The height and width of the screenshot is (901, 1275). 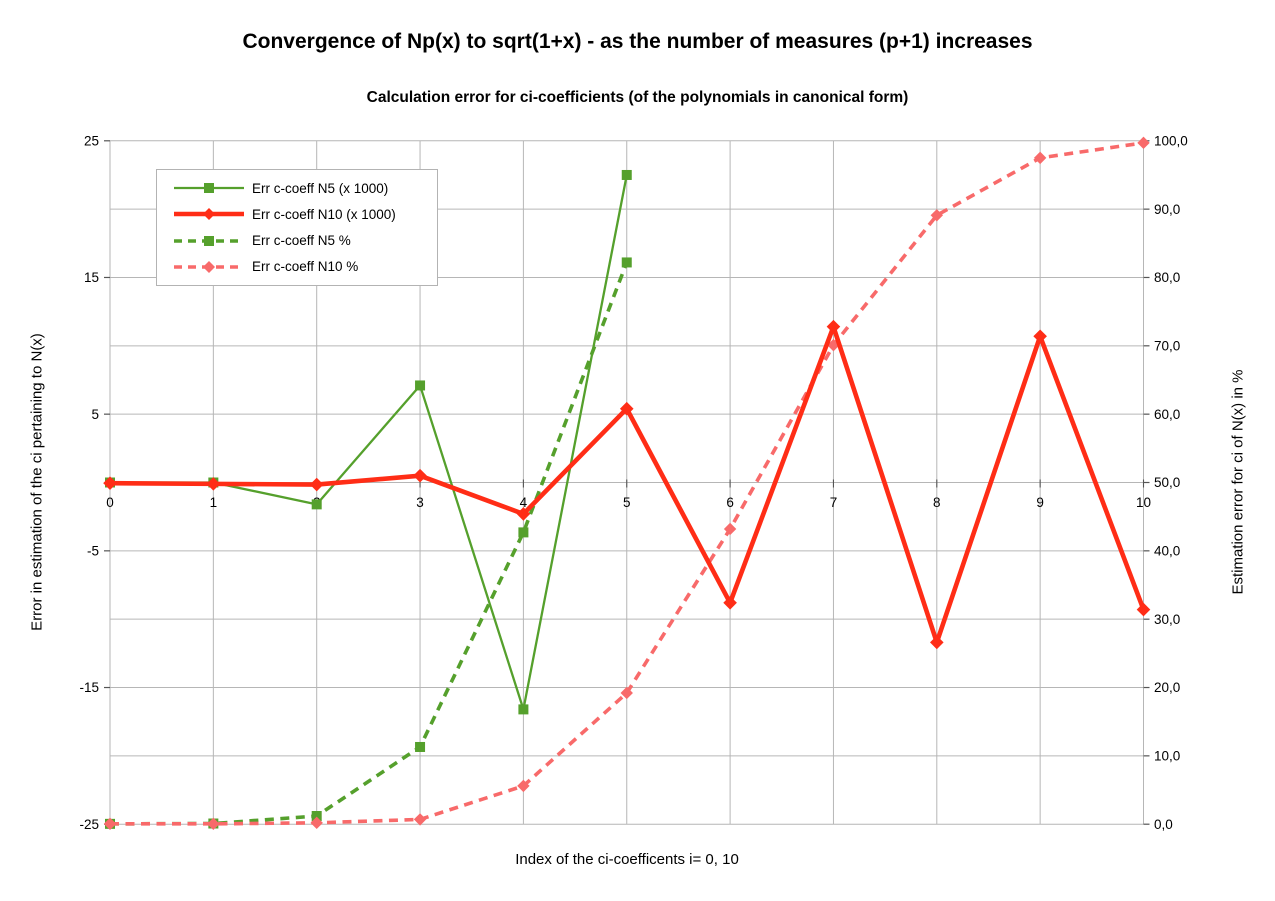 What do you see at coordinates (320, 188) in the screenshot?
I see `legend-label: Err c-coeff N5 (x 1000)` at bounding box center [320, 188].